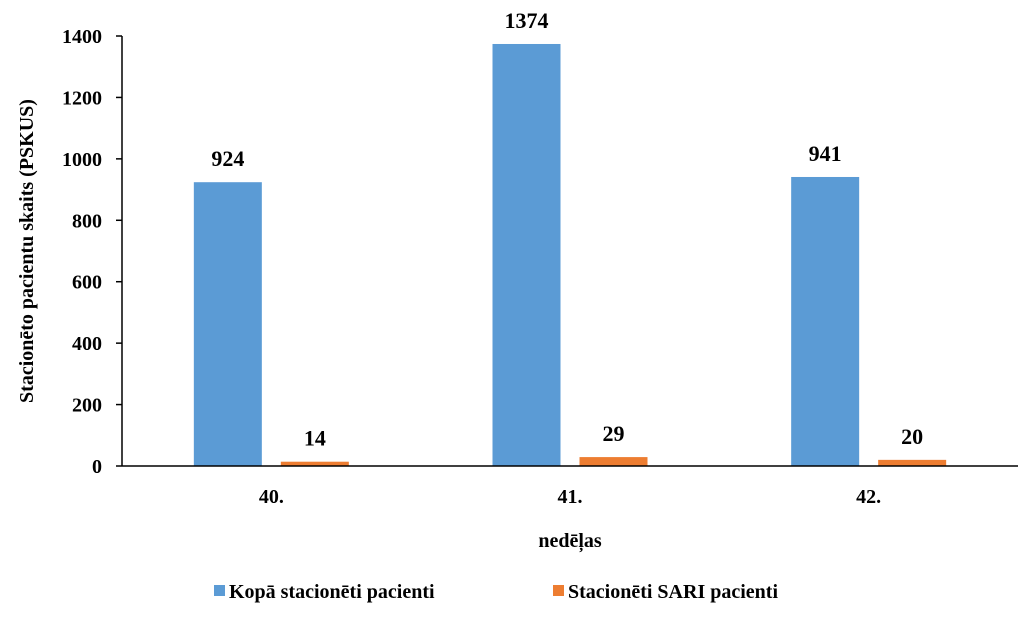 Image resolution: width=1033 pixels, height=619 pixels. What do you see at coordinates (87, 406) in the screenshot?
I see `y-tick-label: 200` at bounding box center [87, 406].